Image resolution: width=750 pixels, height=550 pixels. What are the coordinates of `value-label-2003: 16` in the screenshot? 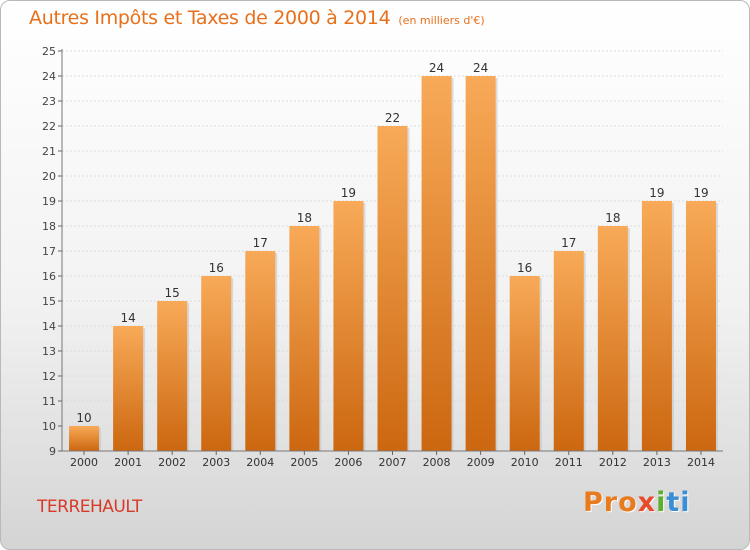 It's located at (216, 268).